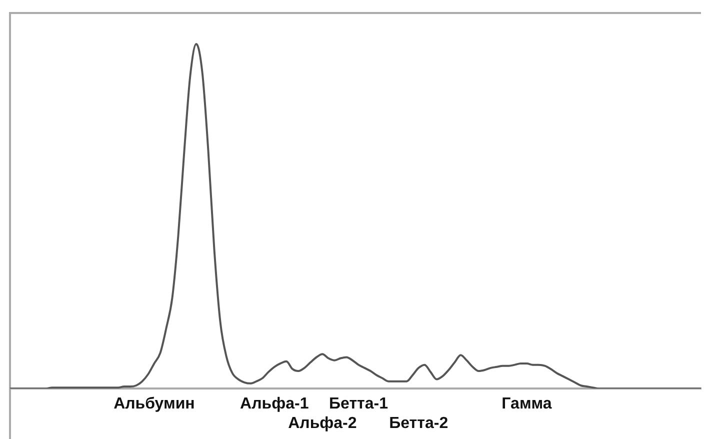 This screenshot has width=707, height=439. Describe the element at coordinates (154, 404) in the screenshot. I see `x-tick-label: Альбумин` at that location.